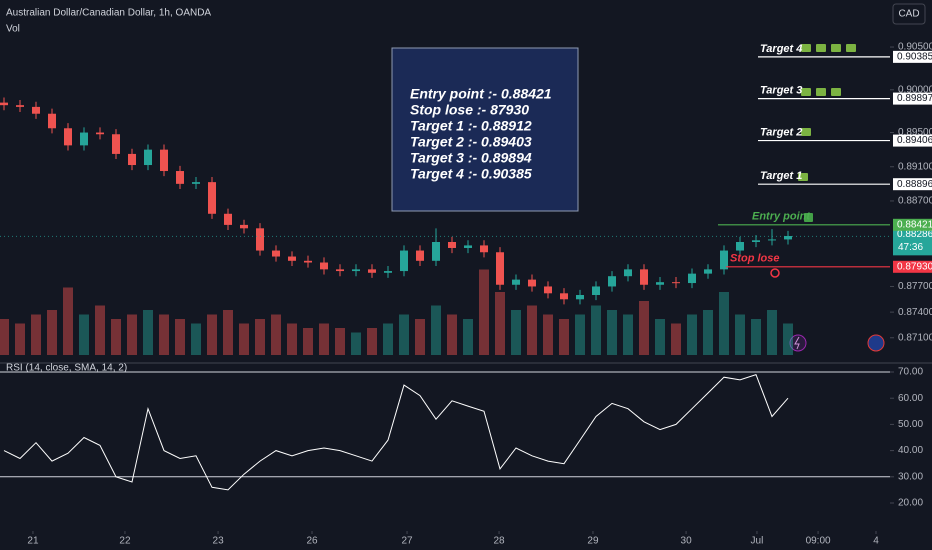 The height and width of the screenshot is (550, 932). I want to click on level-tag-label: 0.88421, so click(914, 224).